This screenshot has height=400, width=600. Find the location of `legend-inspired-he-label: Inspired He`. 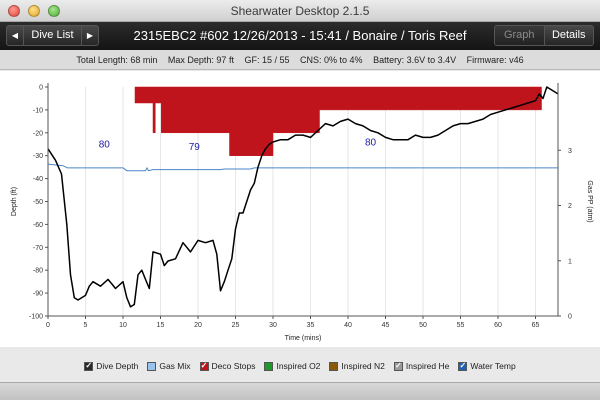

legend-inspired-he-label: Inspired He is located at coordinates (427, 366).